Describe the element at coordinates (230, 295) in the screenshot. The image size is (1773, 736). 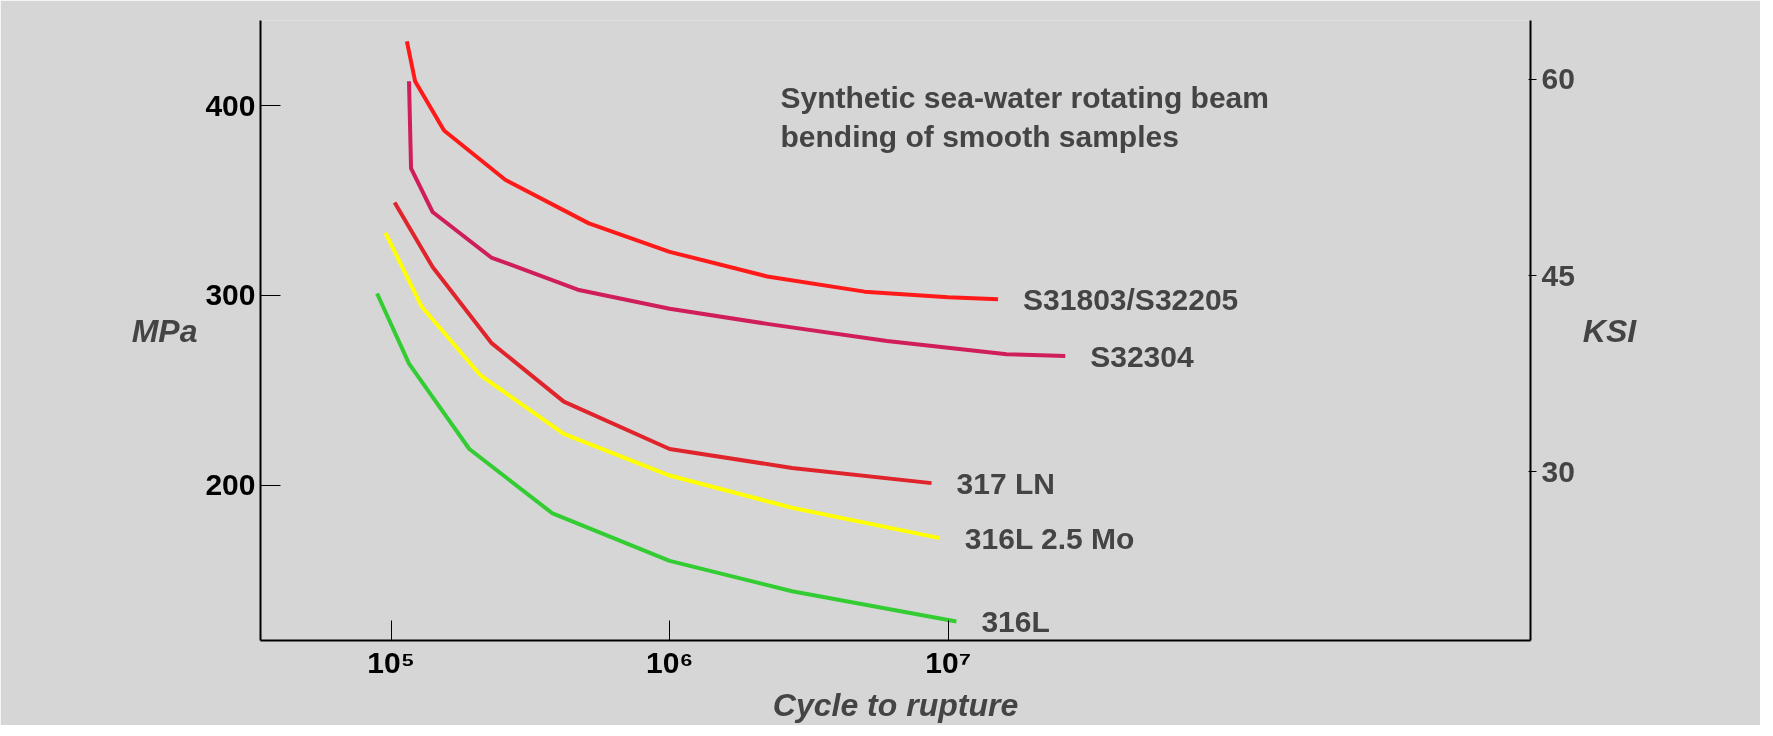
I see `y-tick-label: 300` at that location.